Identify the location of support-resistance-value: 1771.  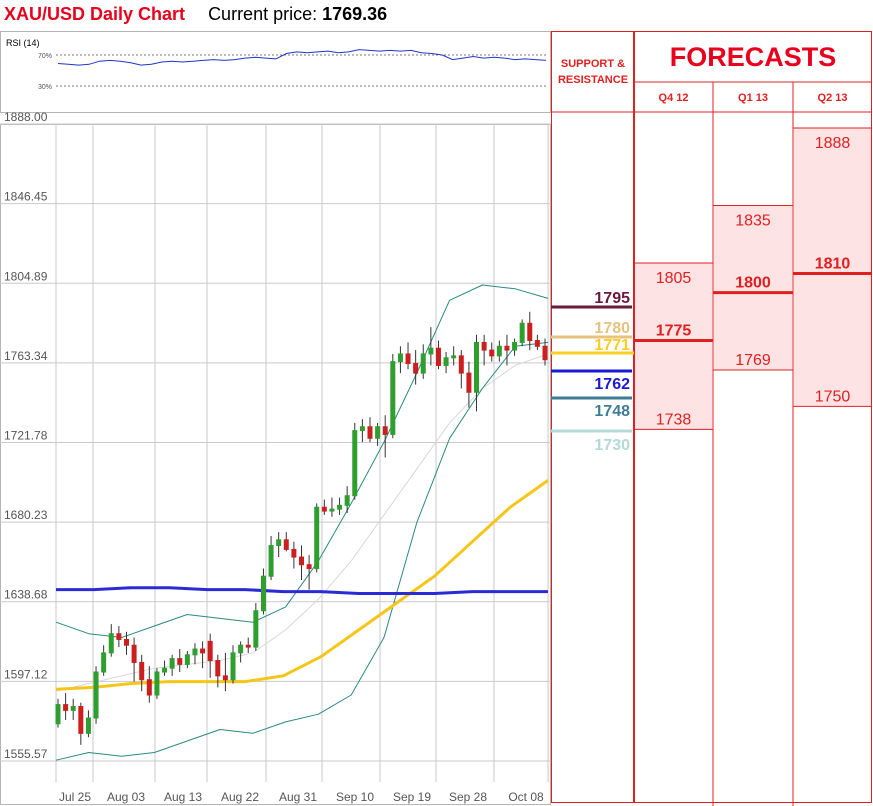
(612, 345).